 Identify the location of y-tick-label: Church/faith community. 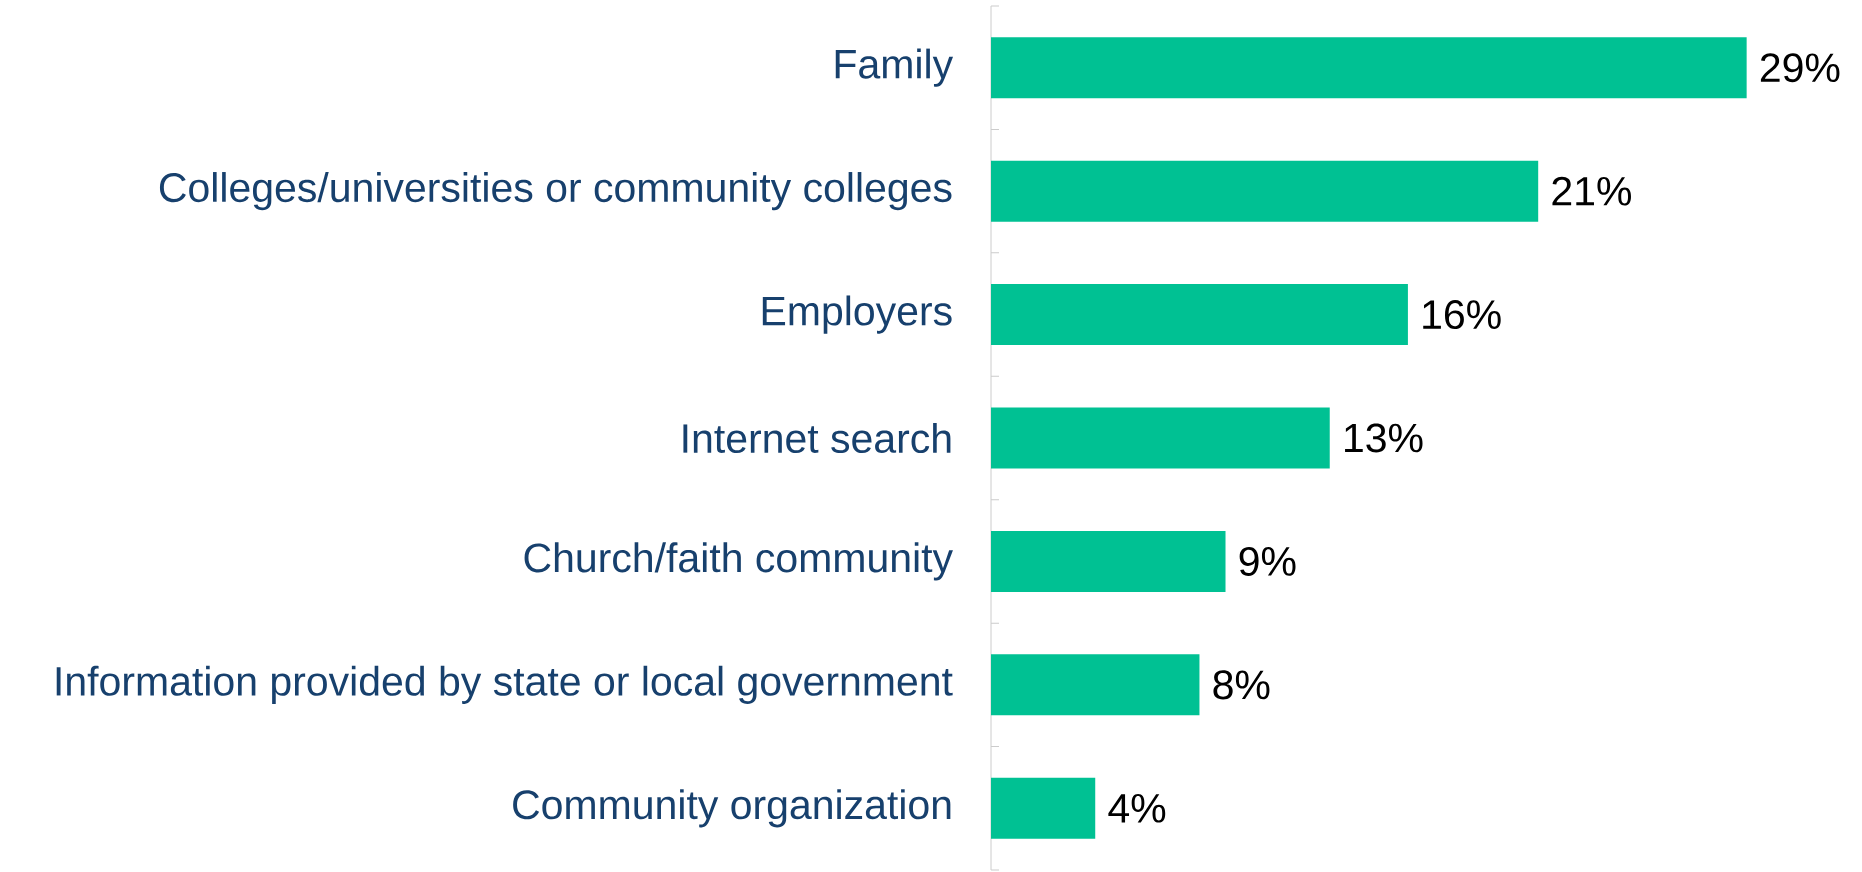
(738, 561).